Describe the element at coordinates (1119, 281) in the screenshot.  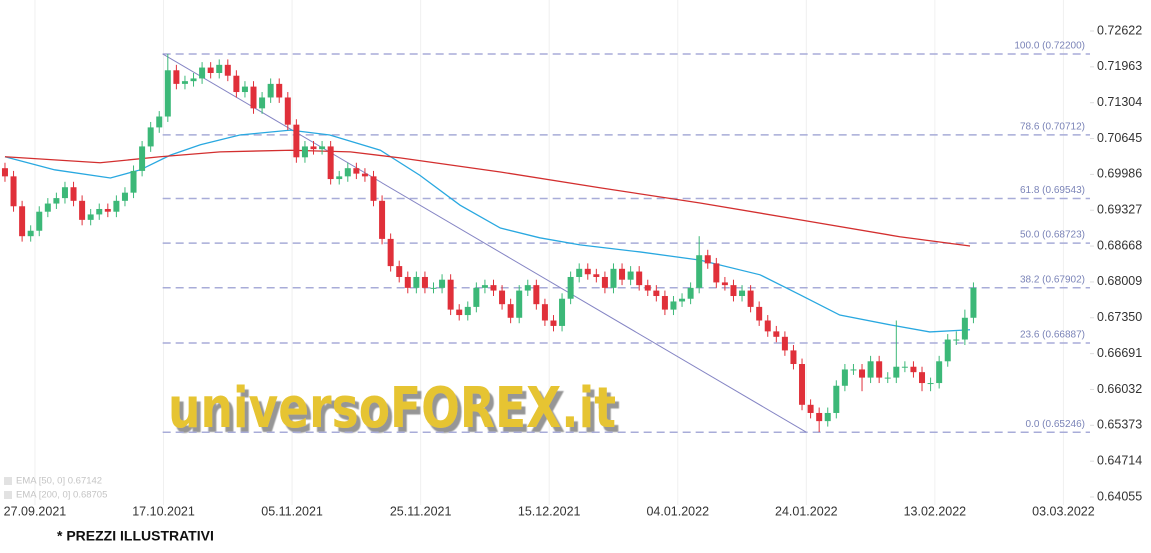
I see `y-tick-label: 0.68009` at that location.